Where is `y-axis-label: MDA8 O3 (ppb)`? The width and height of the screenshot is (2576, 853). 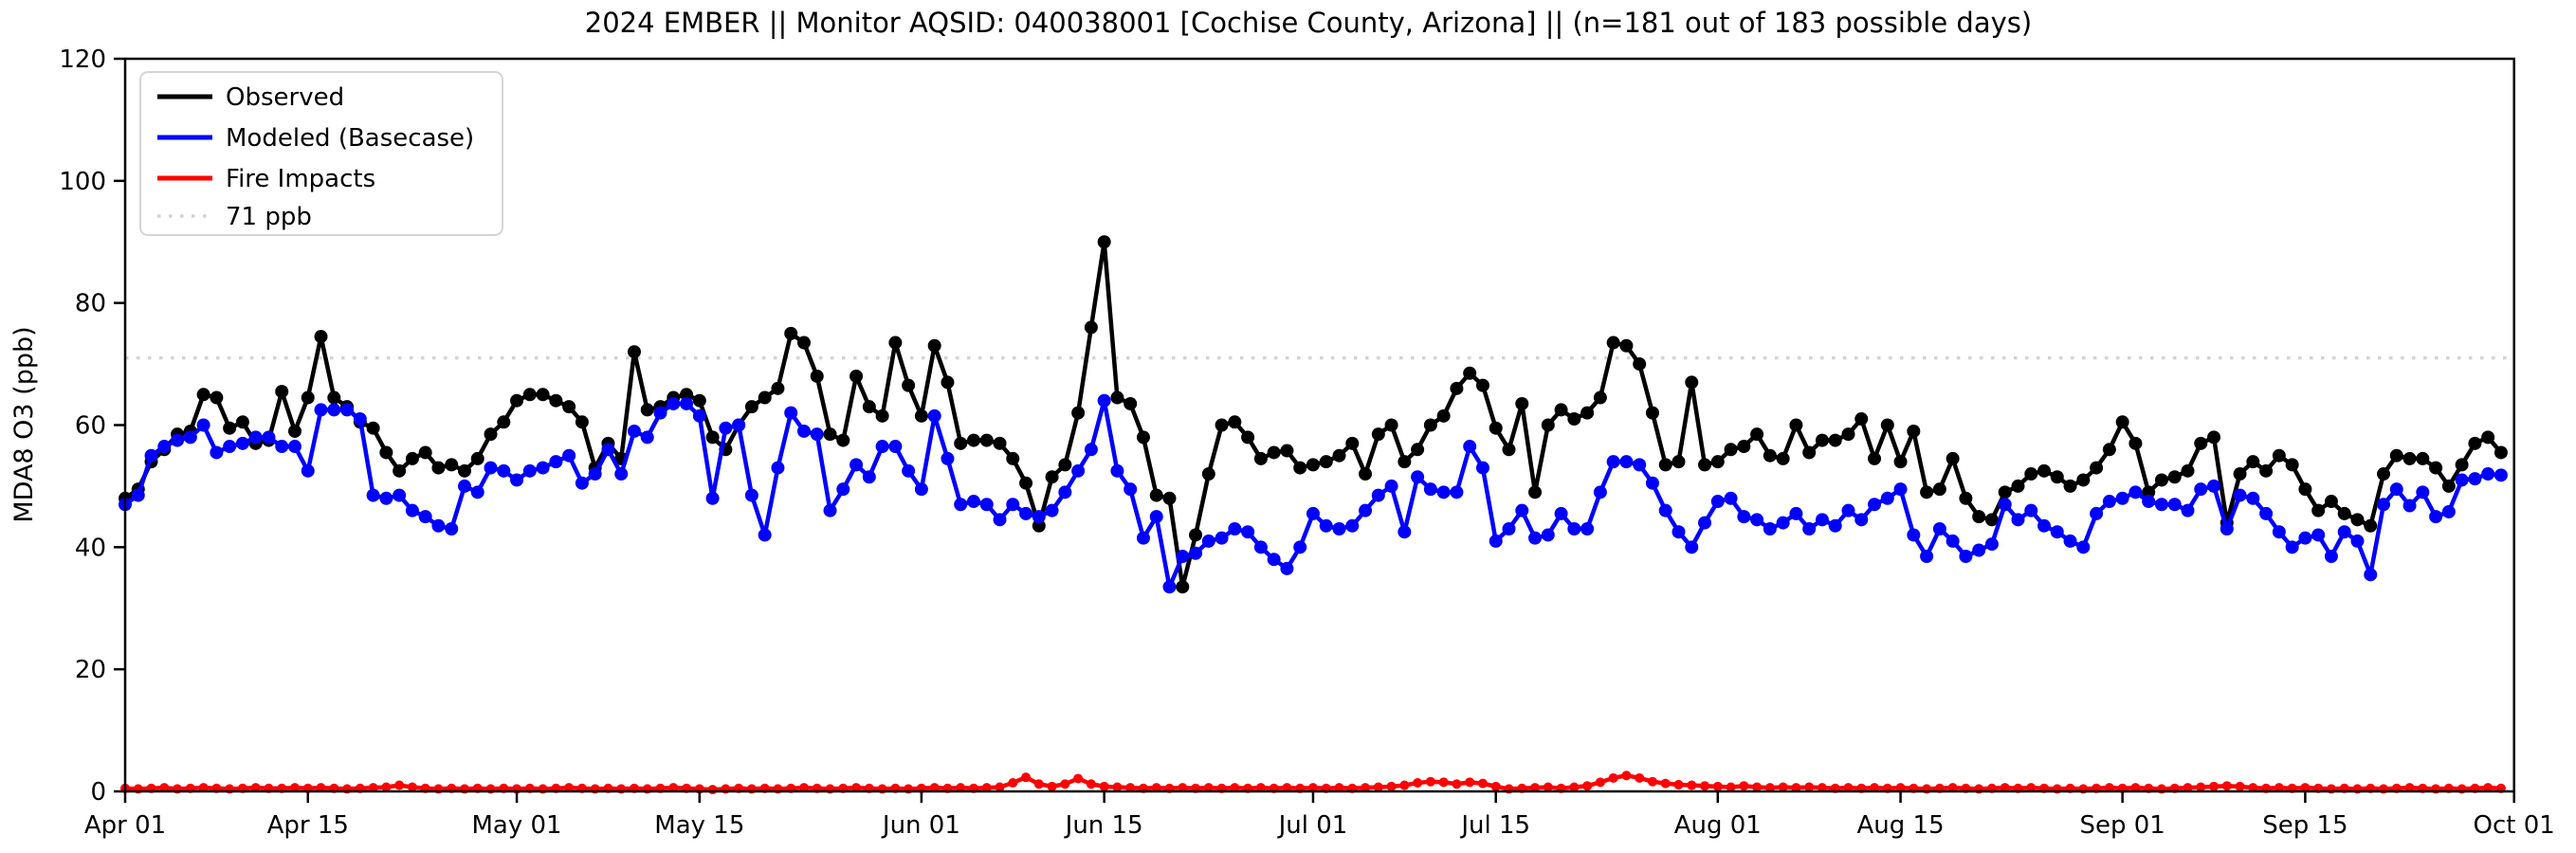
y-axis-label: MDA8 O3 (ppb) is located at coordinates (24, 424).